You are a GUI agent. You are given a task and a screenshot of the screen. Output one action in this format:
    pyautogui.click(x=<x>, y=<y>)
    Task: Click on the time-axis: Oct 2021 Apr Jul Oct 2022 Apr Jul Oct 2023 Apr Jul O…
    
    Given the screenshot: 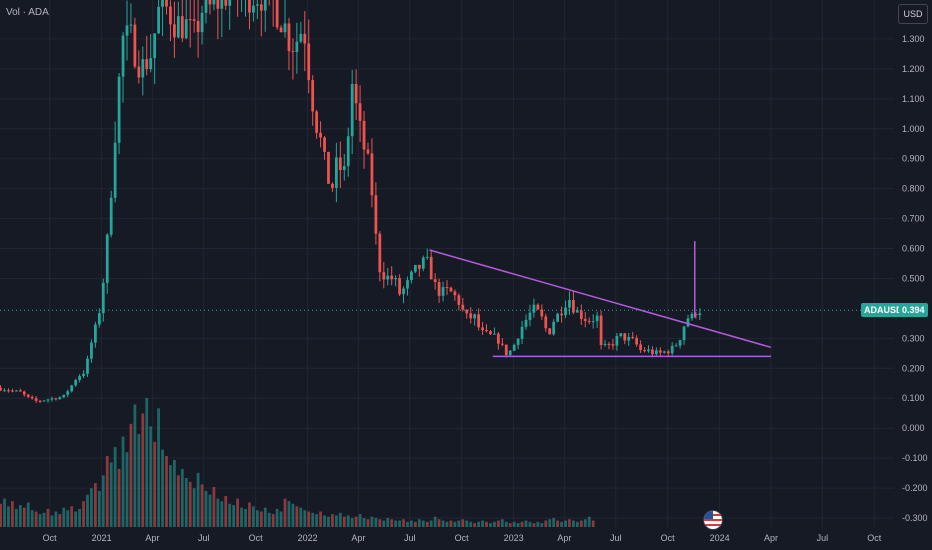 What is the action you would take?
    pyautogui.click(x=462, y=538)
    